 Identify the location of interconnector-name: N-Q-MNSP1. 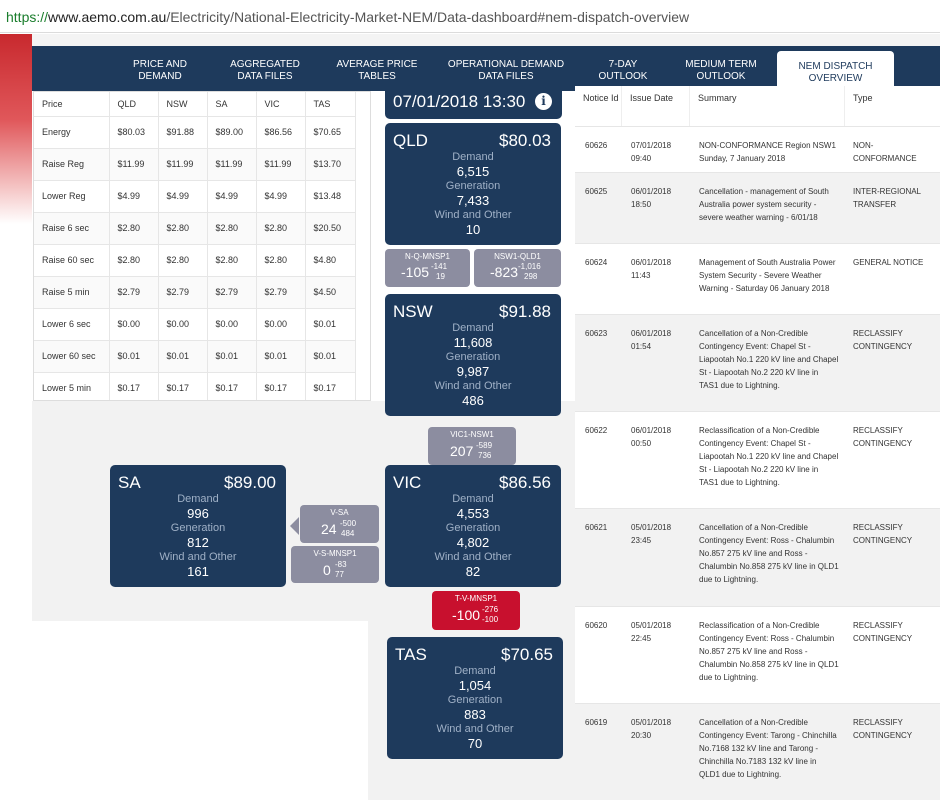
(427, 256).